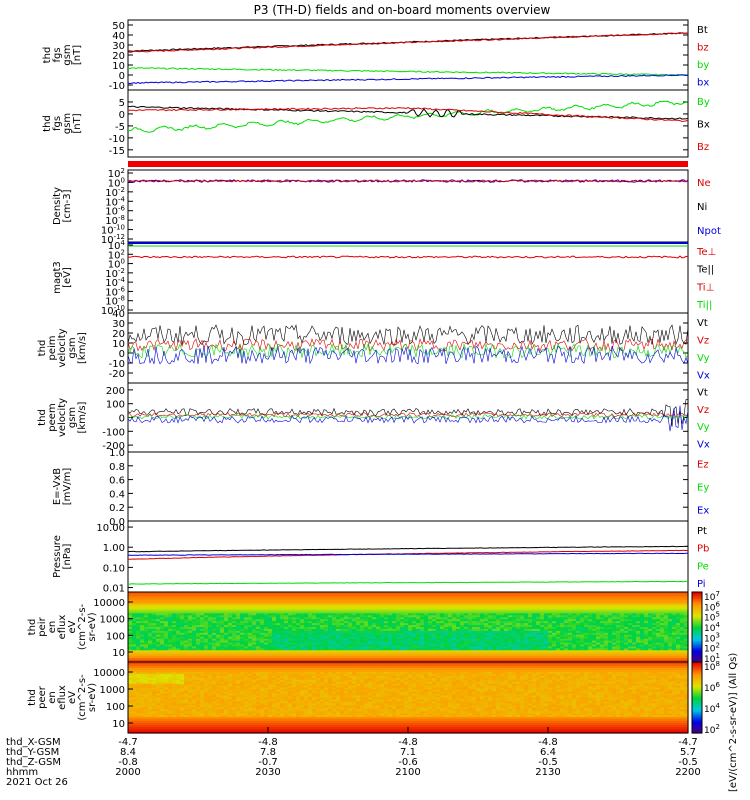 This screenshot has width=750, height=800. Describe the element at coordinates (702, 531) in the screenshot. I see `legend-Pt: Pt` at that location.